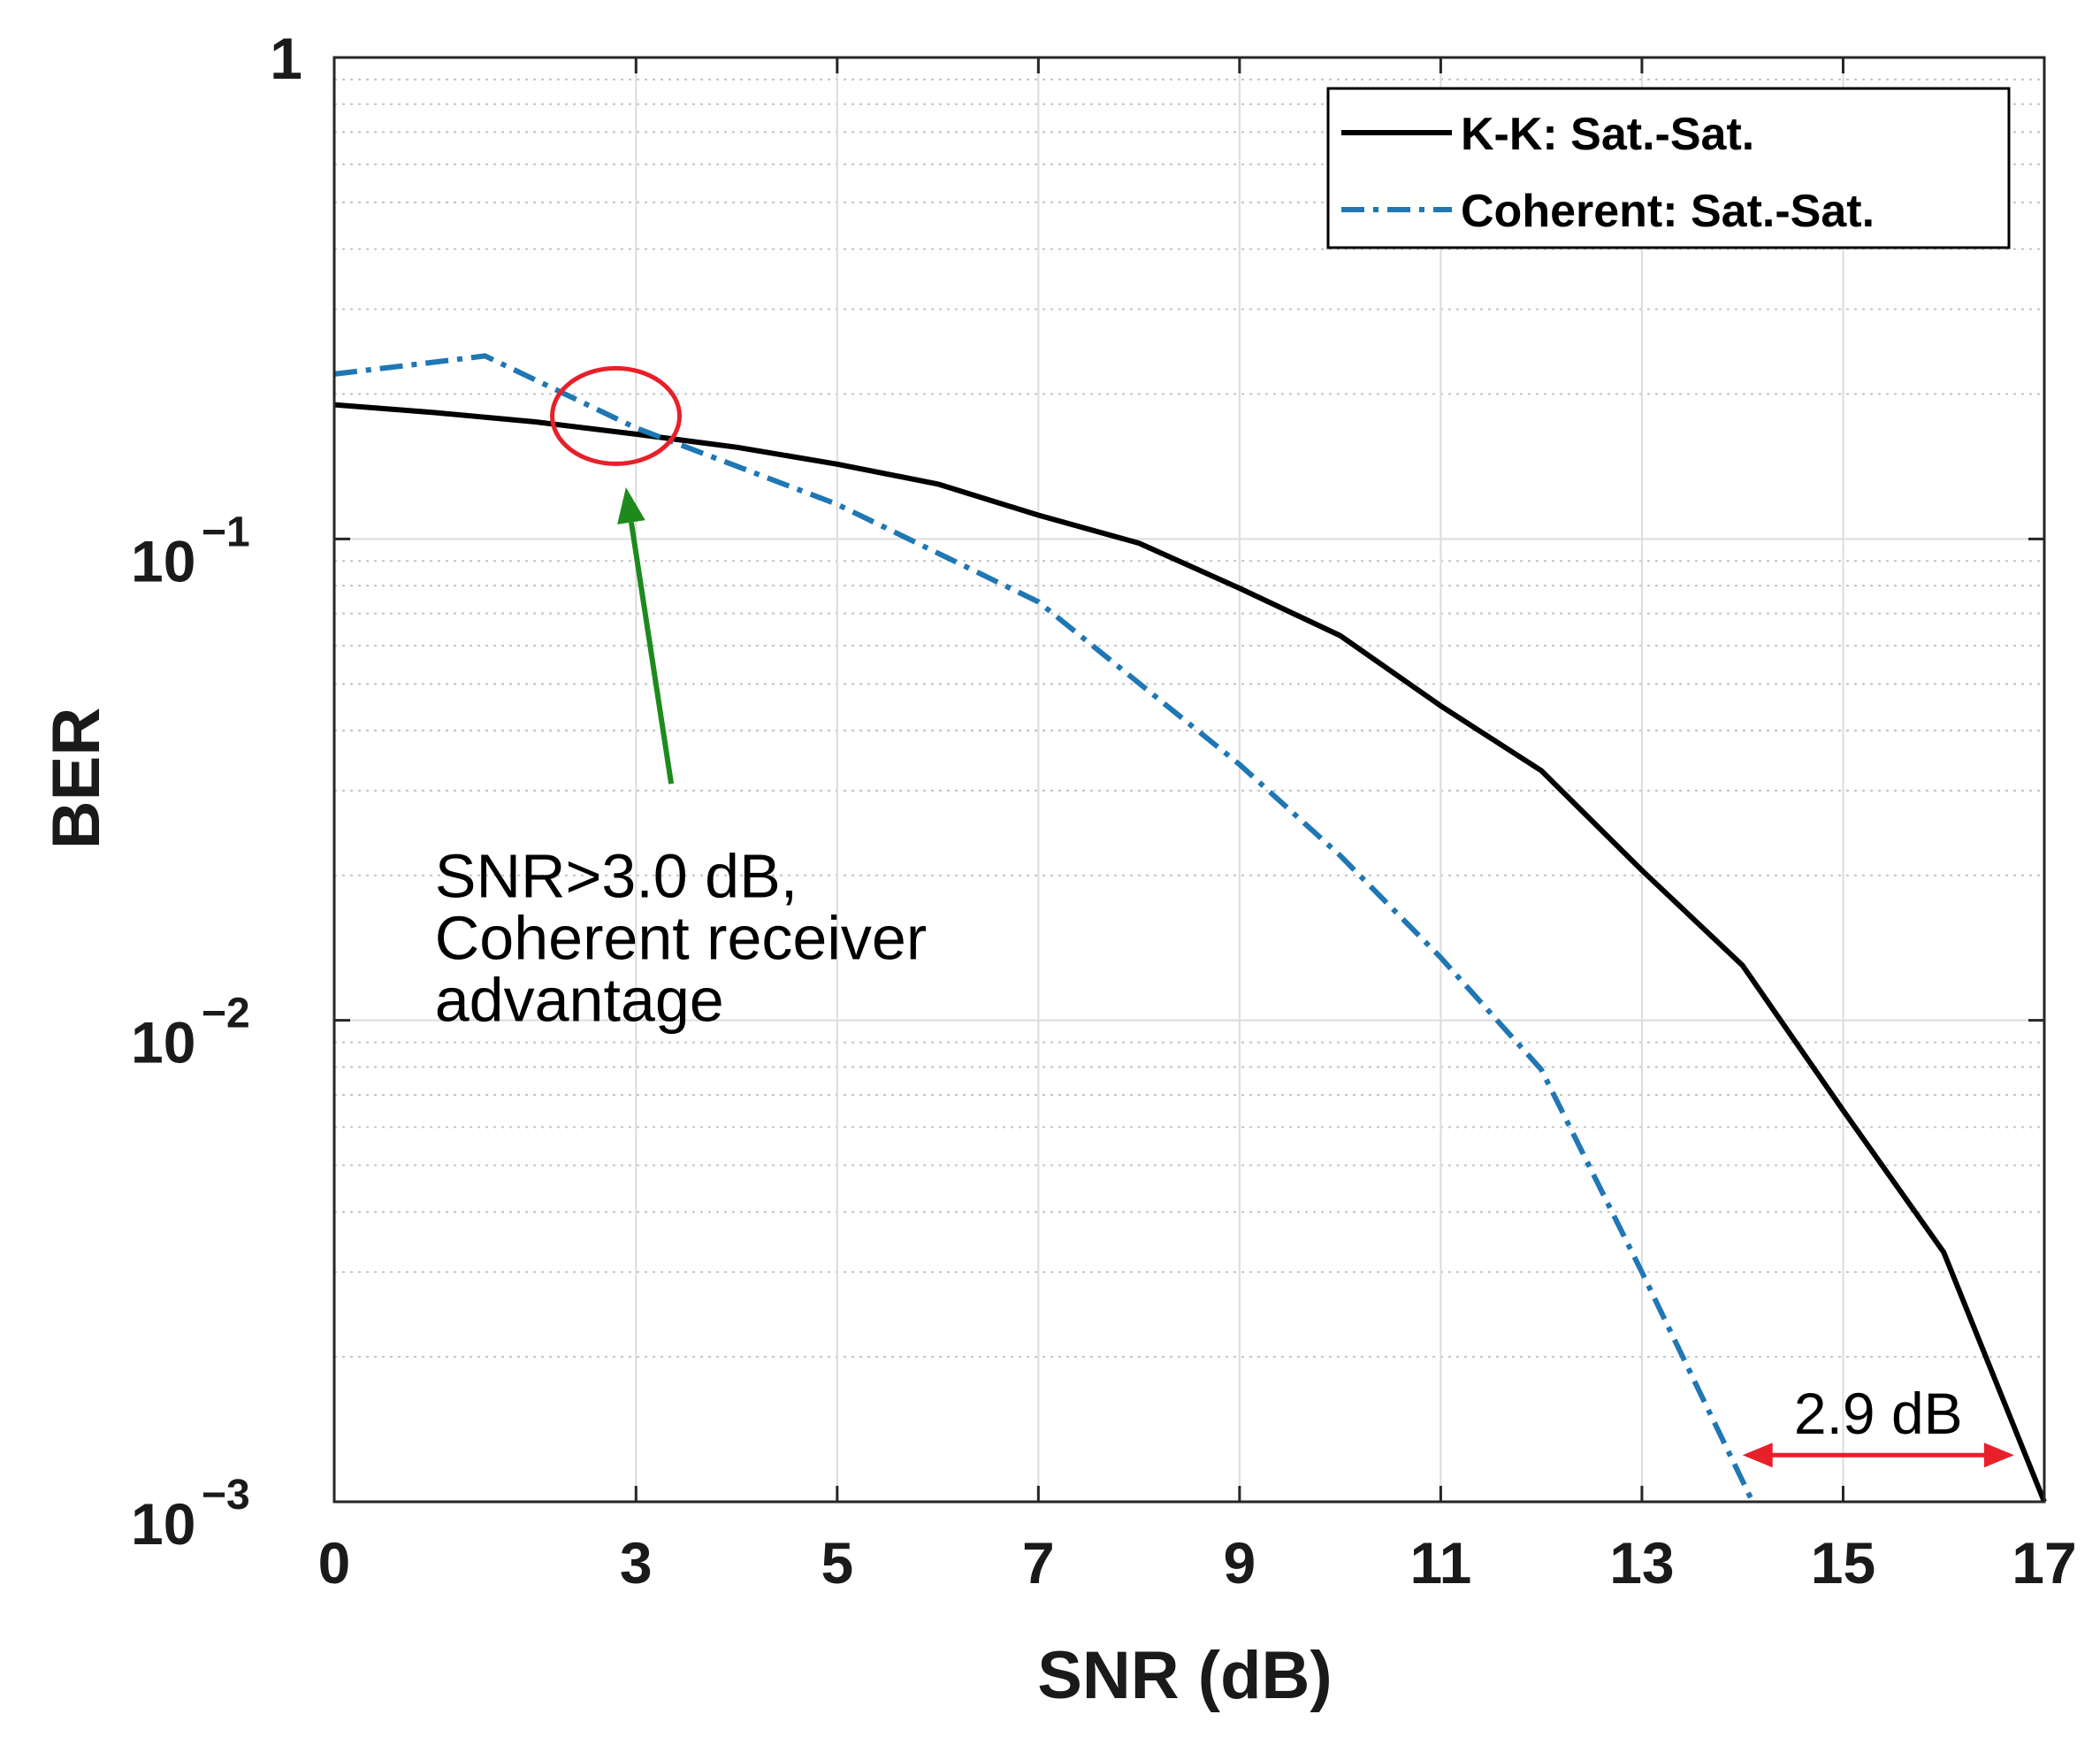  What do you see at coordinates (681, 939) in the screenshot?
I see `annotation-text-line-2: Coherent receiver` at bounding box center [681, 939].